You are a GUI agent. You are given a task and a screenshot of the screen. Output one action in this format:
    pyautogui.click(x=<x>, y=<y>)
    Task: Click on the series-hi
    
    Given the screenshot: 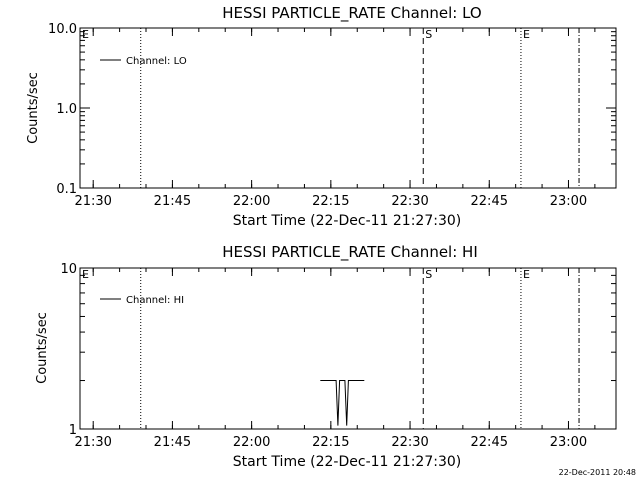 What is the action you would take?
    pyautogui.click(x=342, y=403)
    